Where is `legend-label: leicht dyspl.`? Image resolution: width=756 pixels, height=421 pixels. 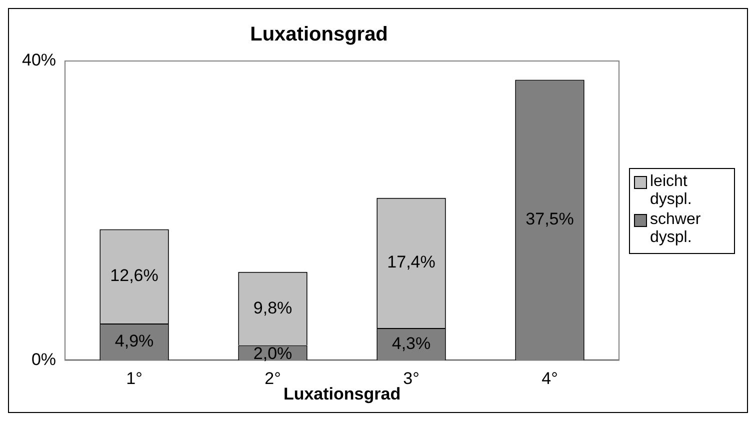 legend-label: leicht dyspl. is located at coordinates (671, 190).